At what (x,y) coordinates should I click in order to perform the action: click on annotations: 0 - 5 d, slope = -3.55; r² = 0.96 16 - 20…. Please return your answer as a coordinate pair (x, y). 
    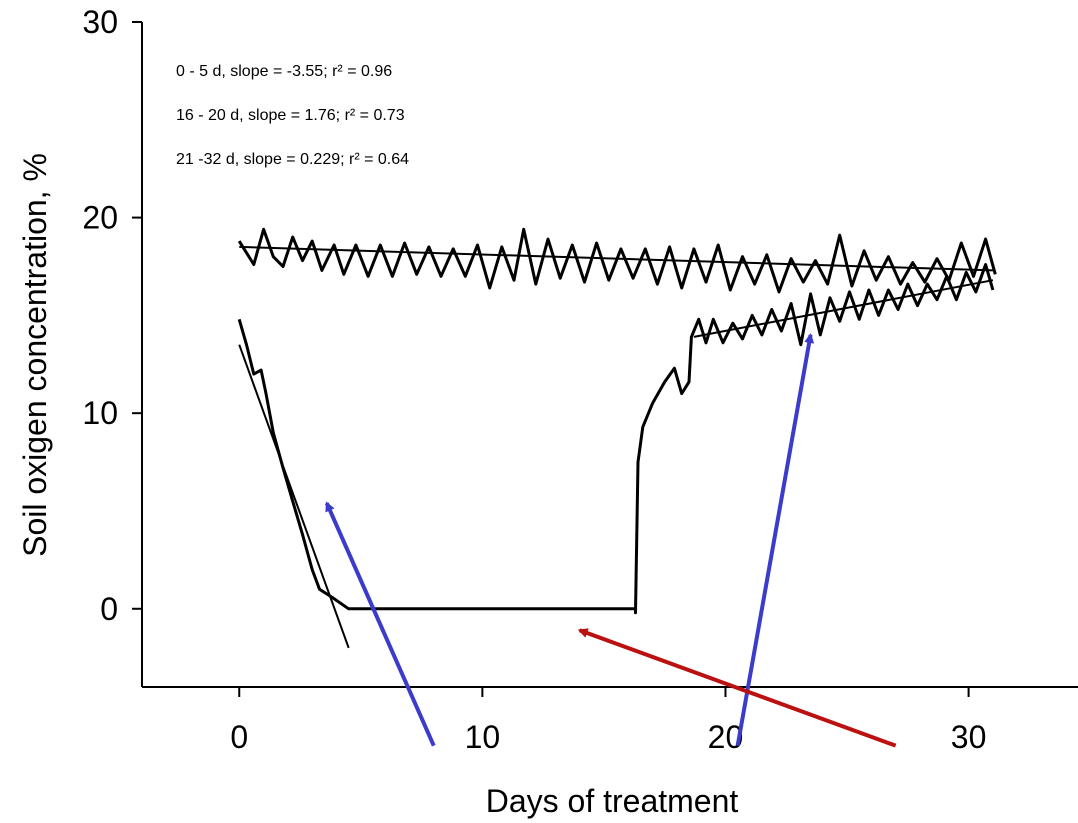
    Looking at the image, I should click on (292, 115).